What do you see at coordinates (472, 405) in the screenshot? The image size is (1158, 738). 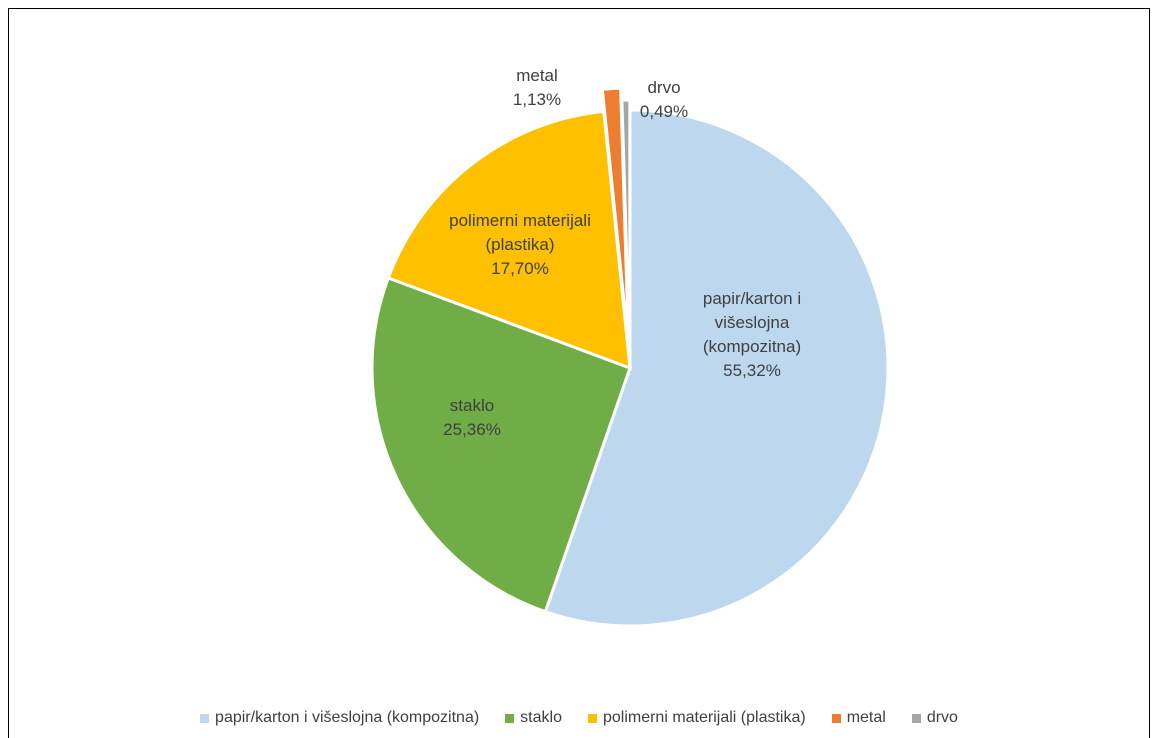 I see `slice-category: staklo` at bounding box center [472, 405].